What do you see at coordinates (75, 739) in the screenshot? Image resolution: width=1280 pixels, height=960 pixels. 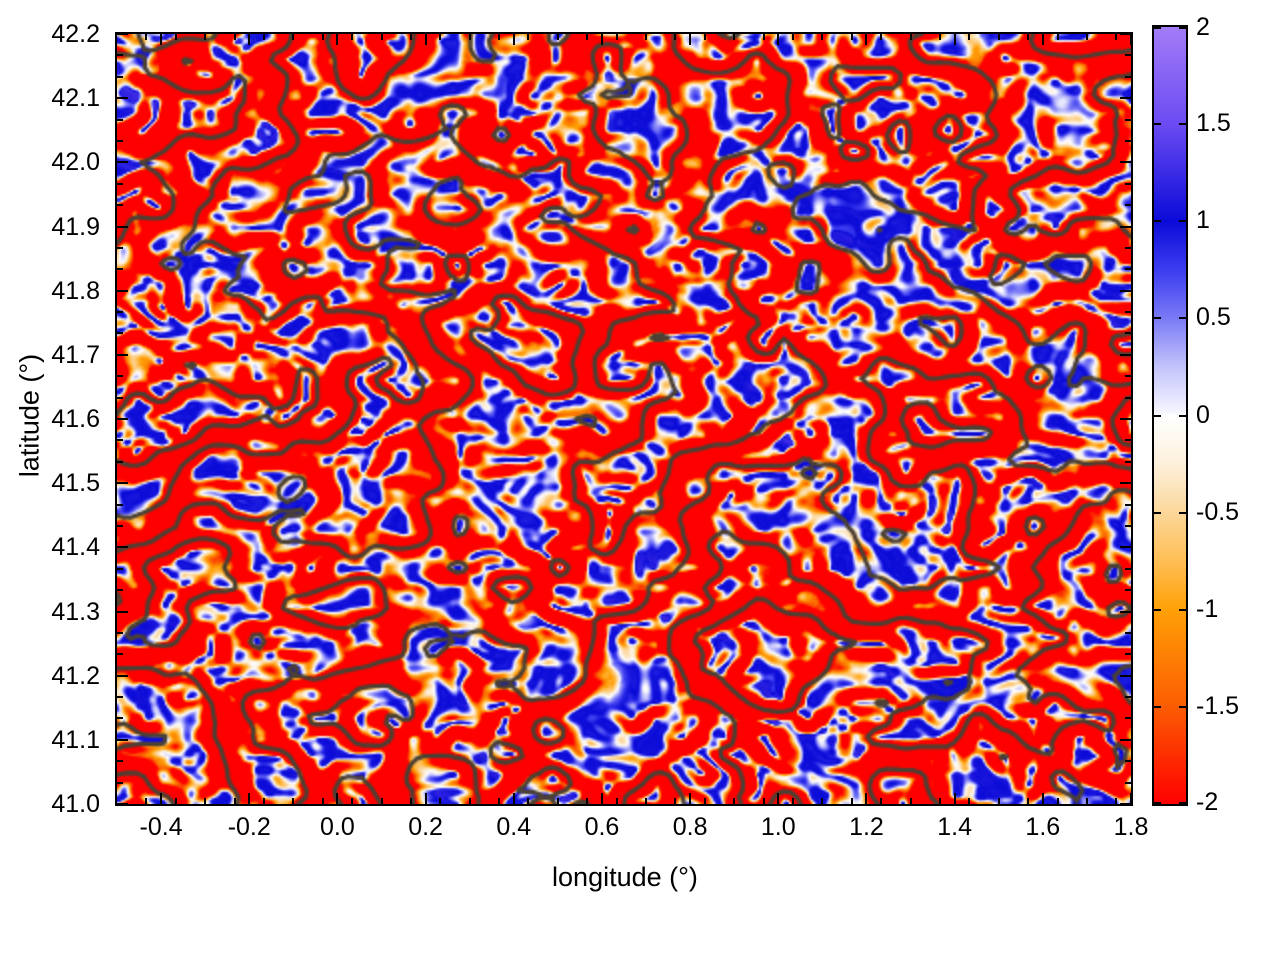 I see `y-tick-label: 41.1` at bounding box center [75, 739].